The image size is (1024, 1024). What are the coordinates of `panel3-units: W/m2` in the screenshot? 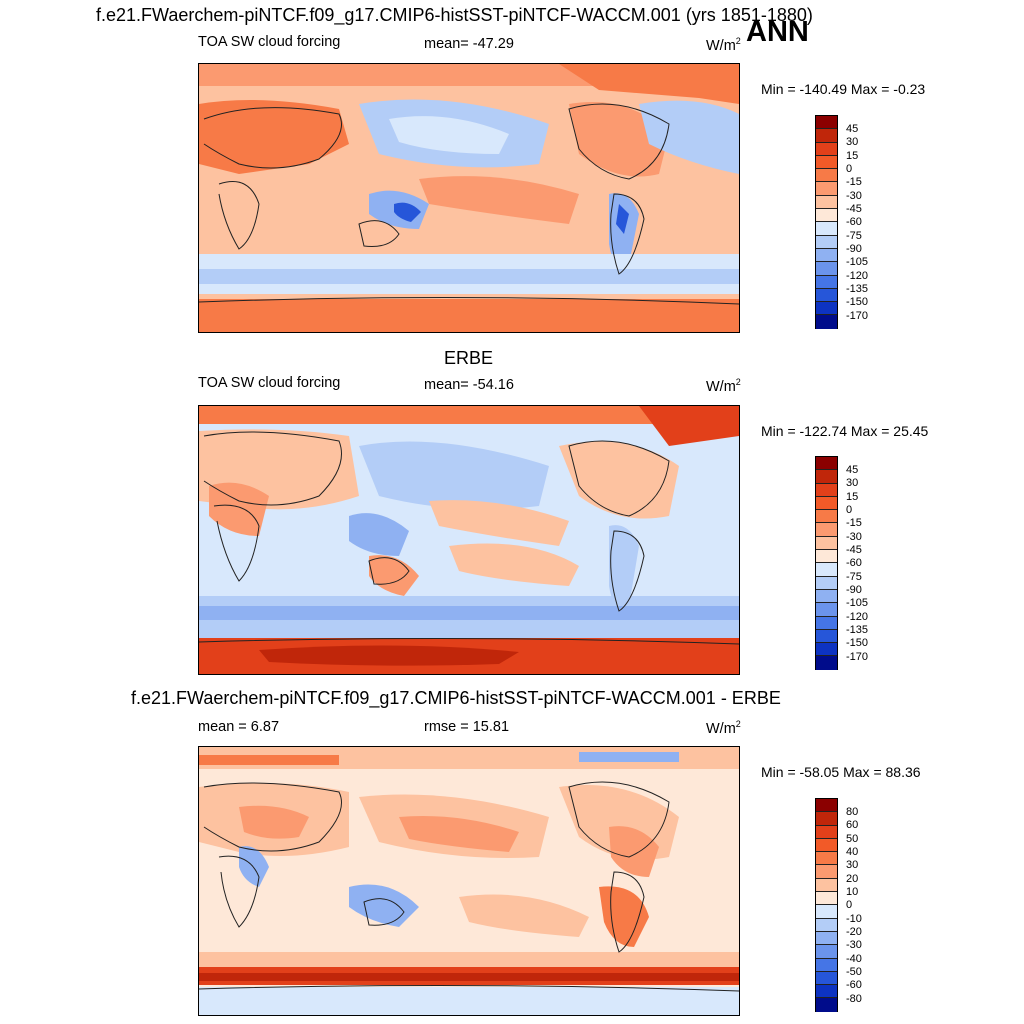 It's located at (723, 728).